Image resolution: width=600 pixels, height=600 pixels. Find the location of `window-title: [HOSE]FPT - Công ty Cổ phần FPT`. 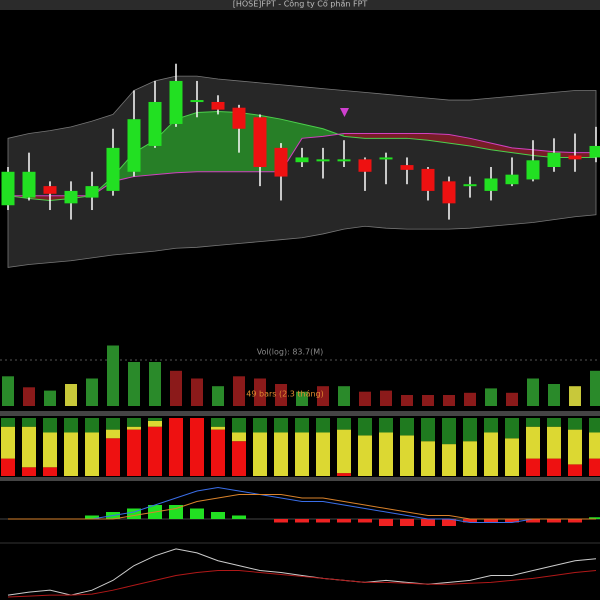

window-title: [HOSE]FPT - Công ty Cổ phần FPT is located at coordinates (300, 4).